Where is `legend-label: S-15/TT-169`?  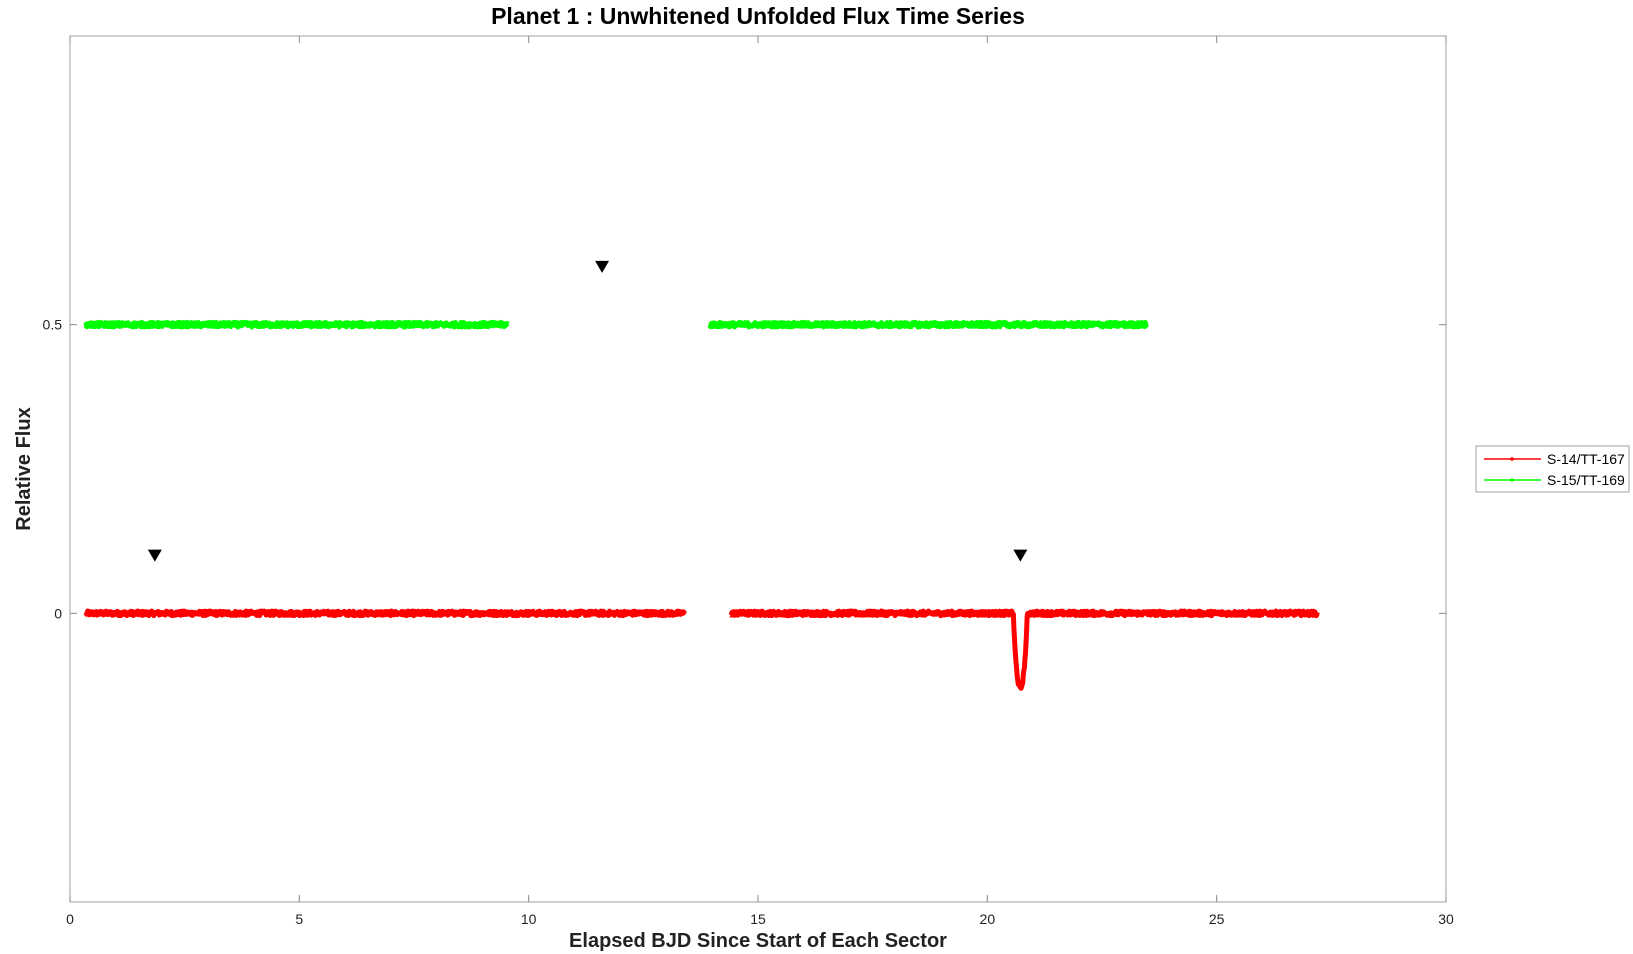
legend-label: S-15/TT-169 is located at coordinates (1586, 480).